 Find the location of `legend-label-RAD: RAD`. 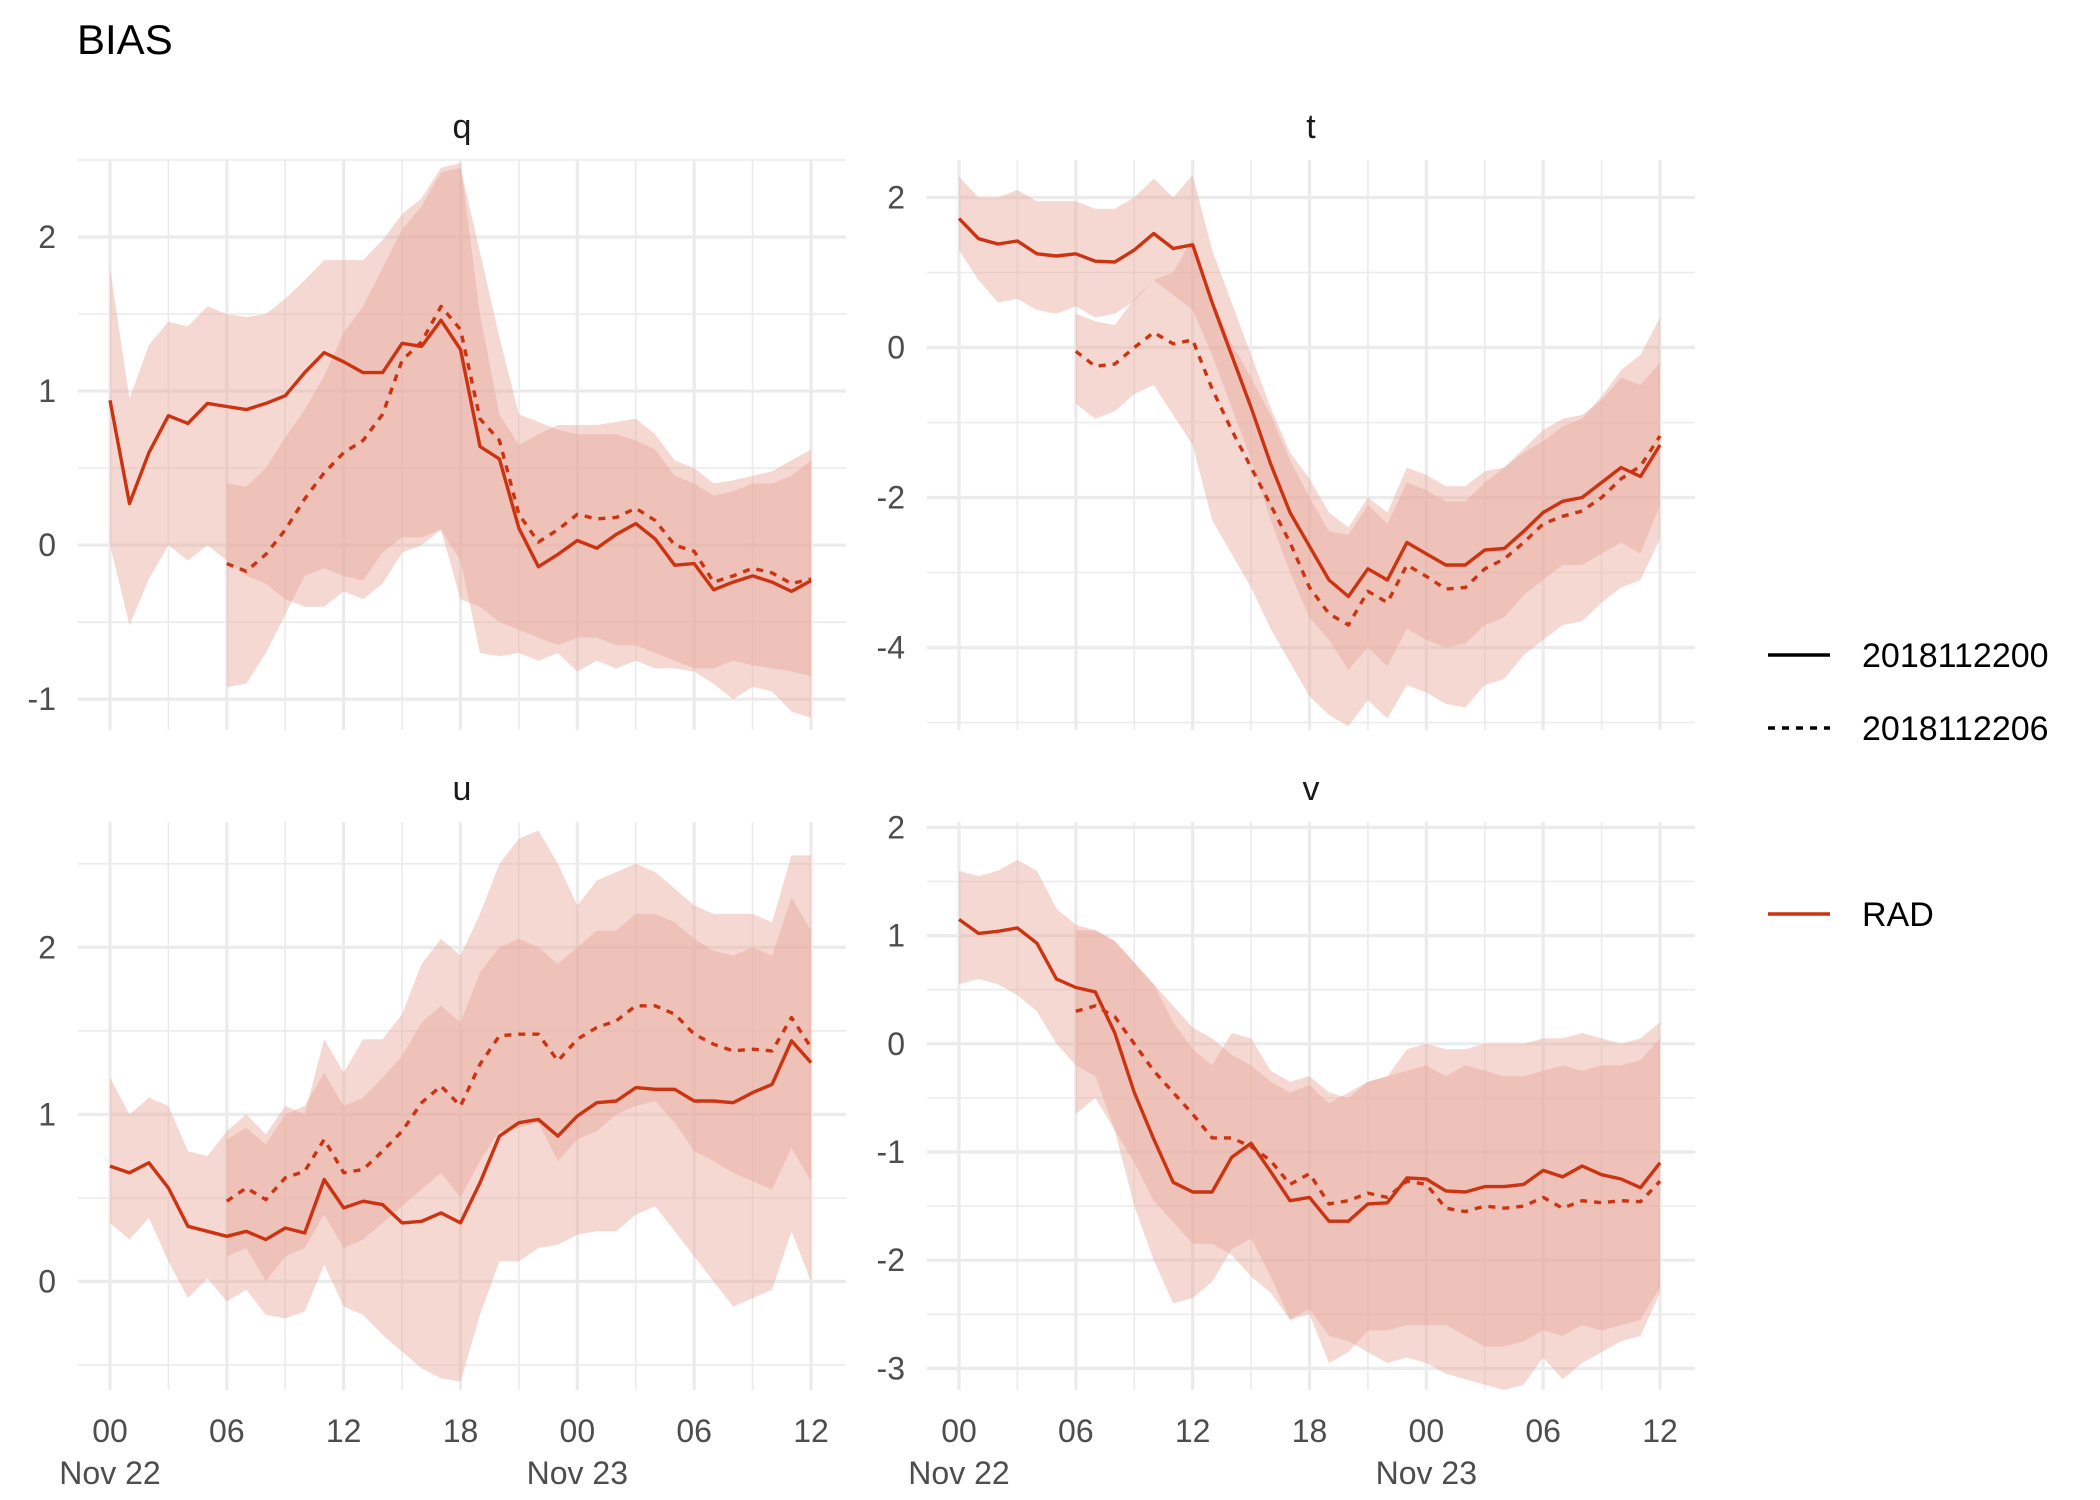

legend-label-RAD: RAD is located at coordinates (1898, 915).